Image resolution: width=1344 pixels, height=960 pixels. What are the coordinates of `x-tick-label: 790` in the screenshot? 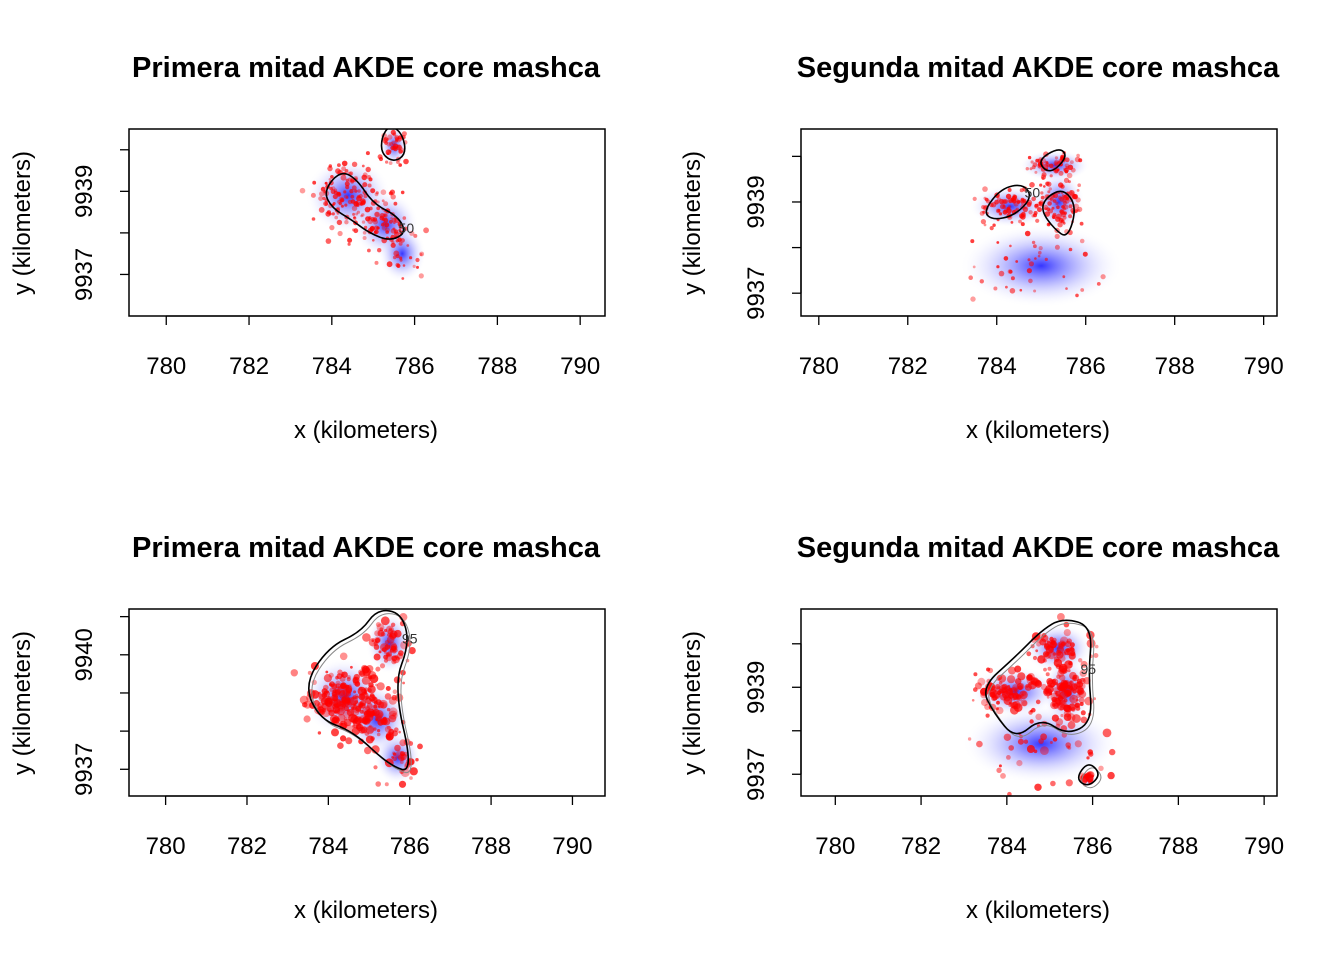 It's located at (572, 846).